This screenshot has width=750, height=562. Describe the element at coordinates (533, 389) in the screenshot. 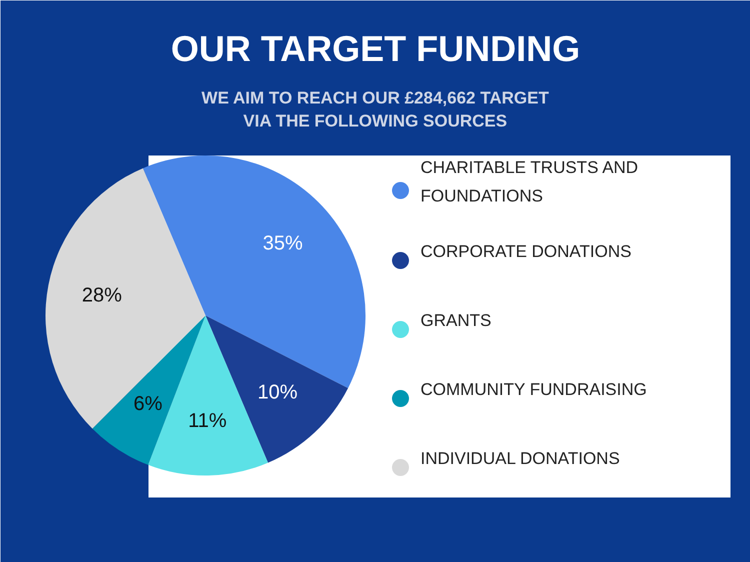

I see `legend-label: COMMUNITY FUNDRAISING` at that location.